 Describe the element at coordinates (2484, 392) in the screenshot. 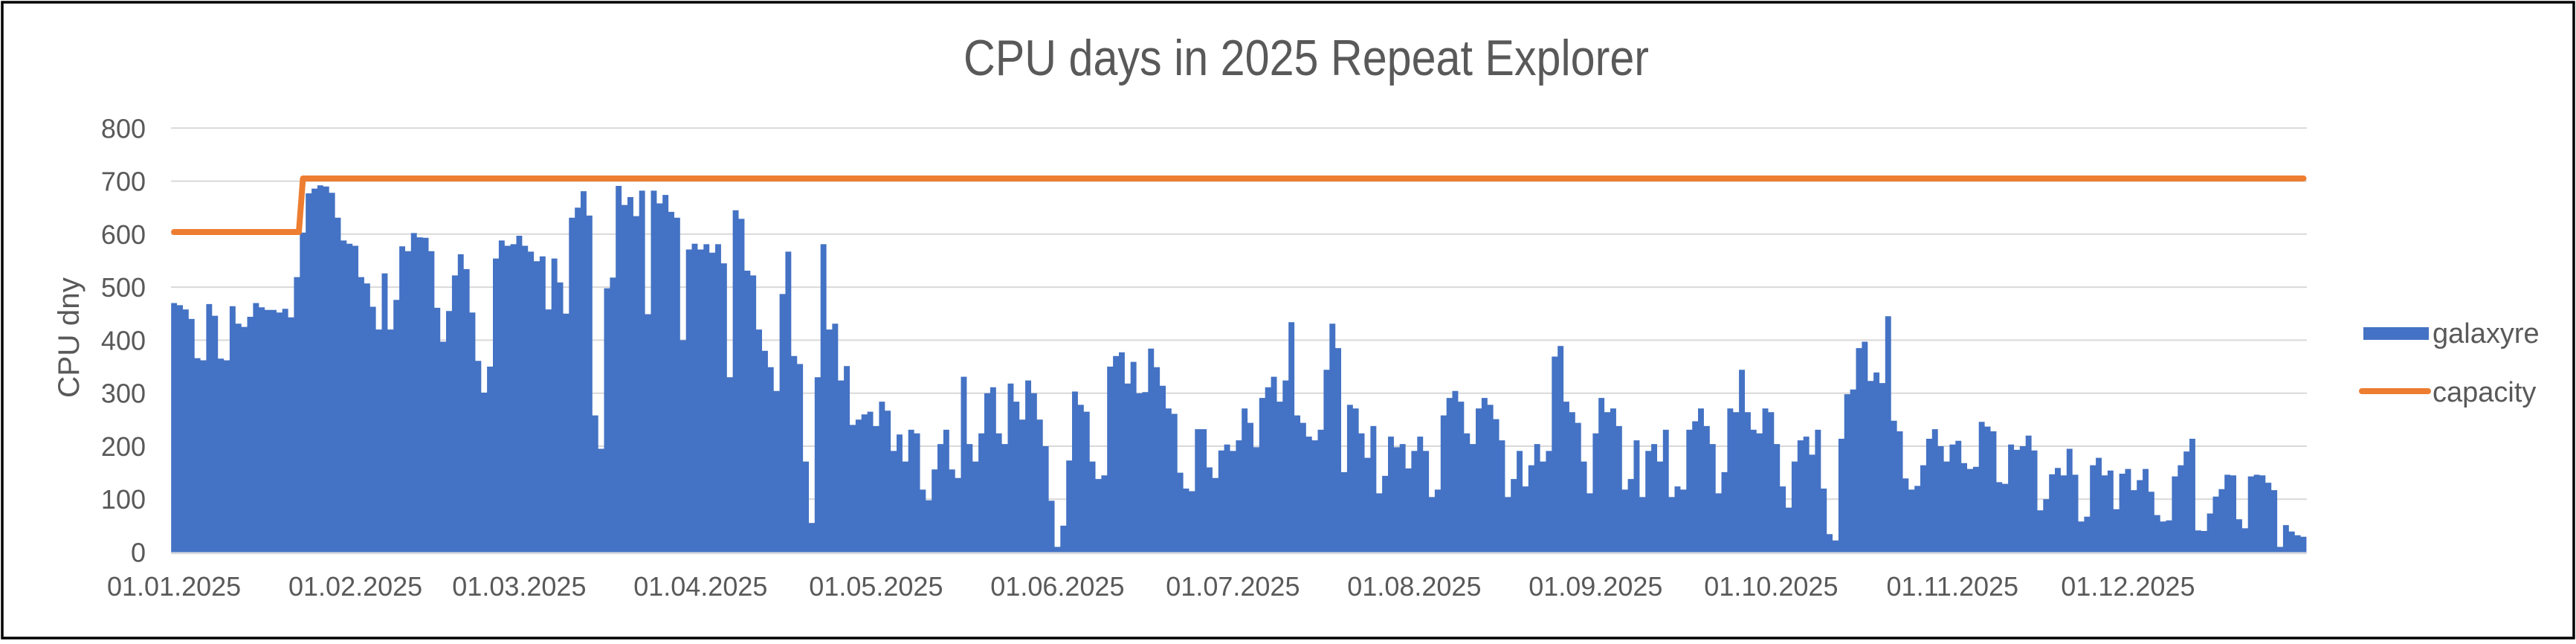

I see `svg-text: capacity` at that location.